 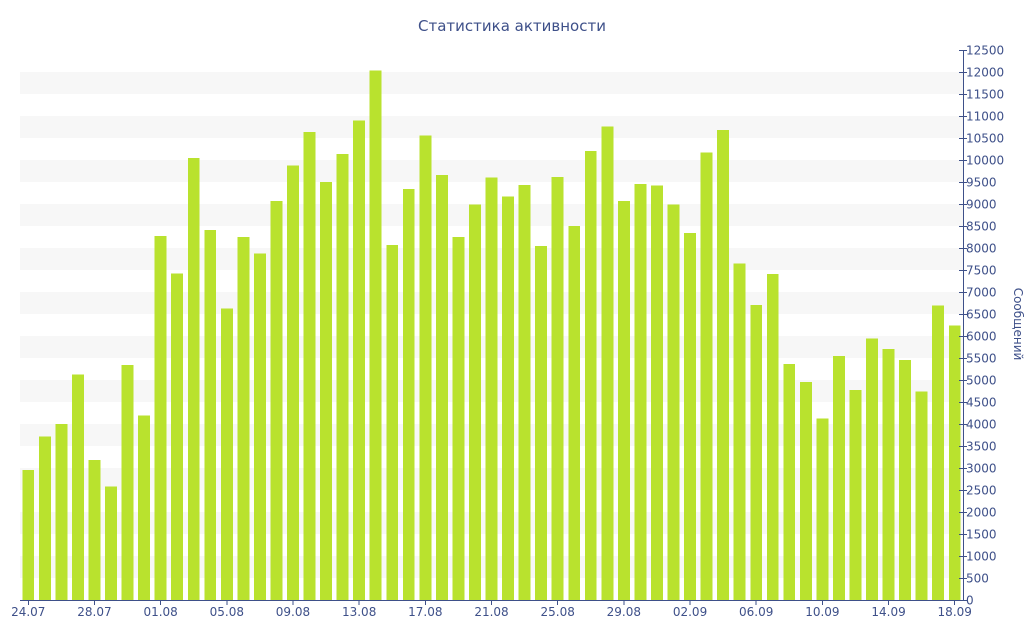 What do you see at coordinates (160, 418) in the screenshot?
I see `bar-01.08` at bounding box center [160, 418].